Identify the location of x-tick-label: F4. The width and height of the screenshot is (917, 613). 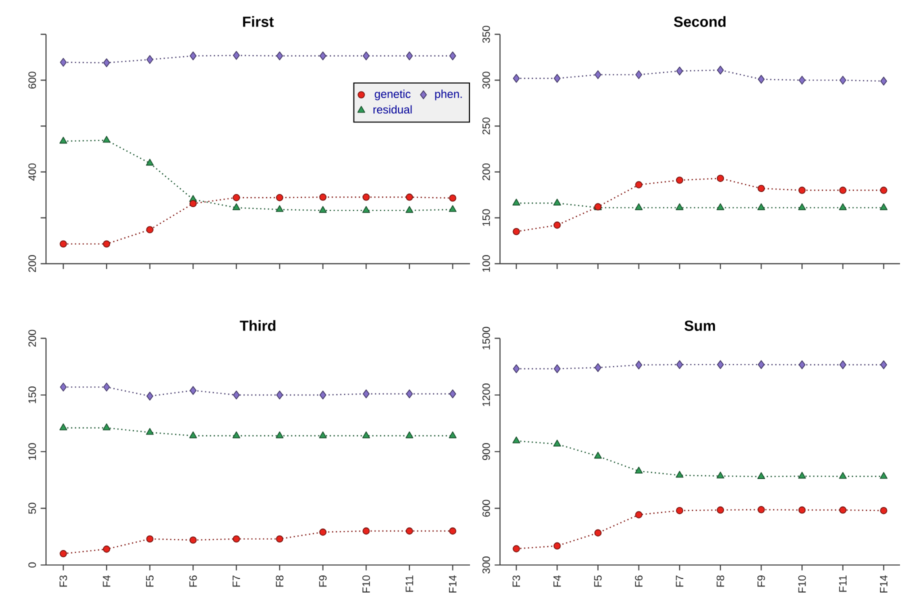
(557, 581).